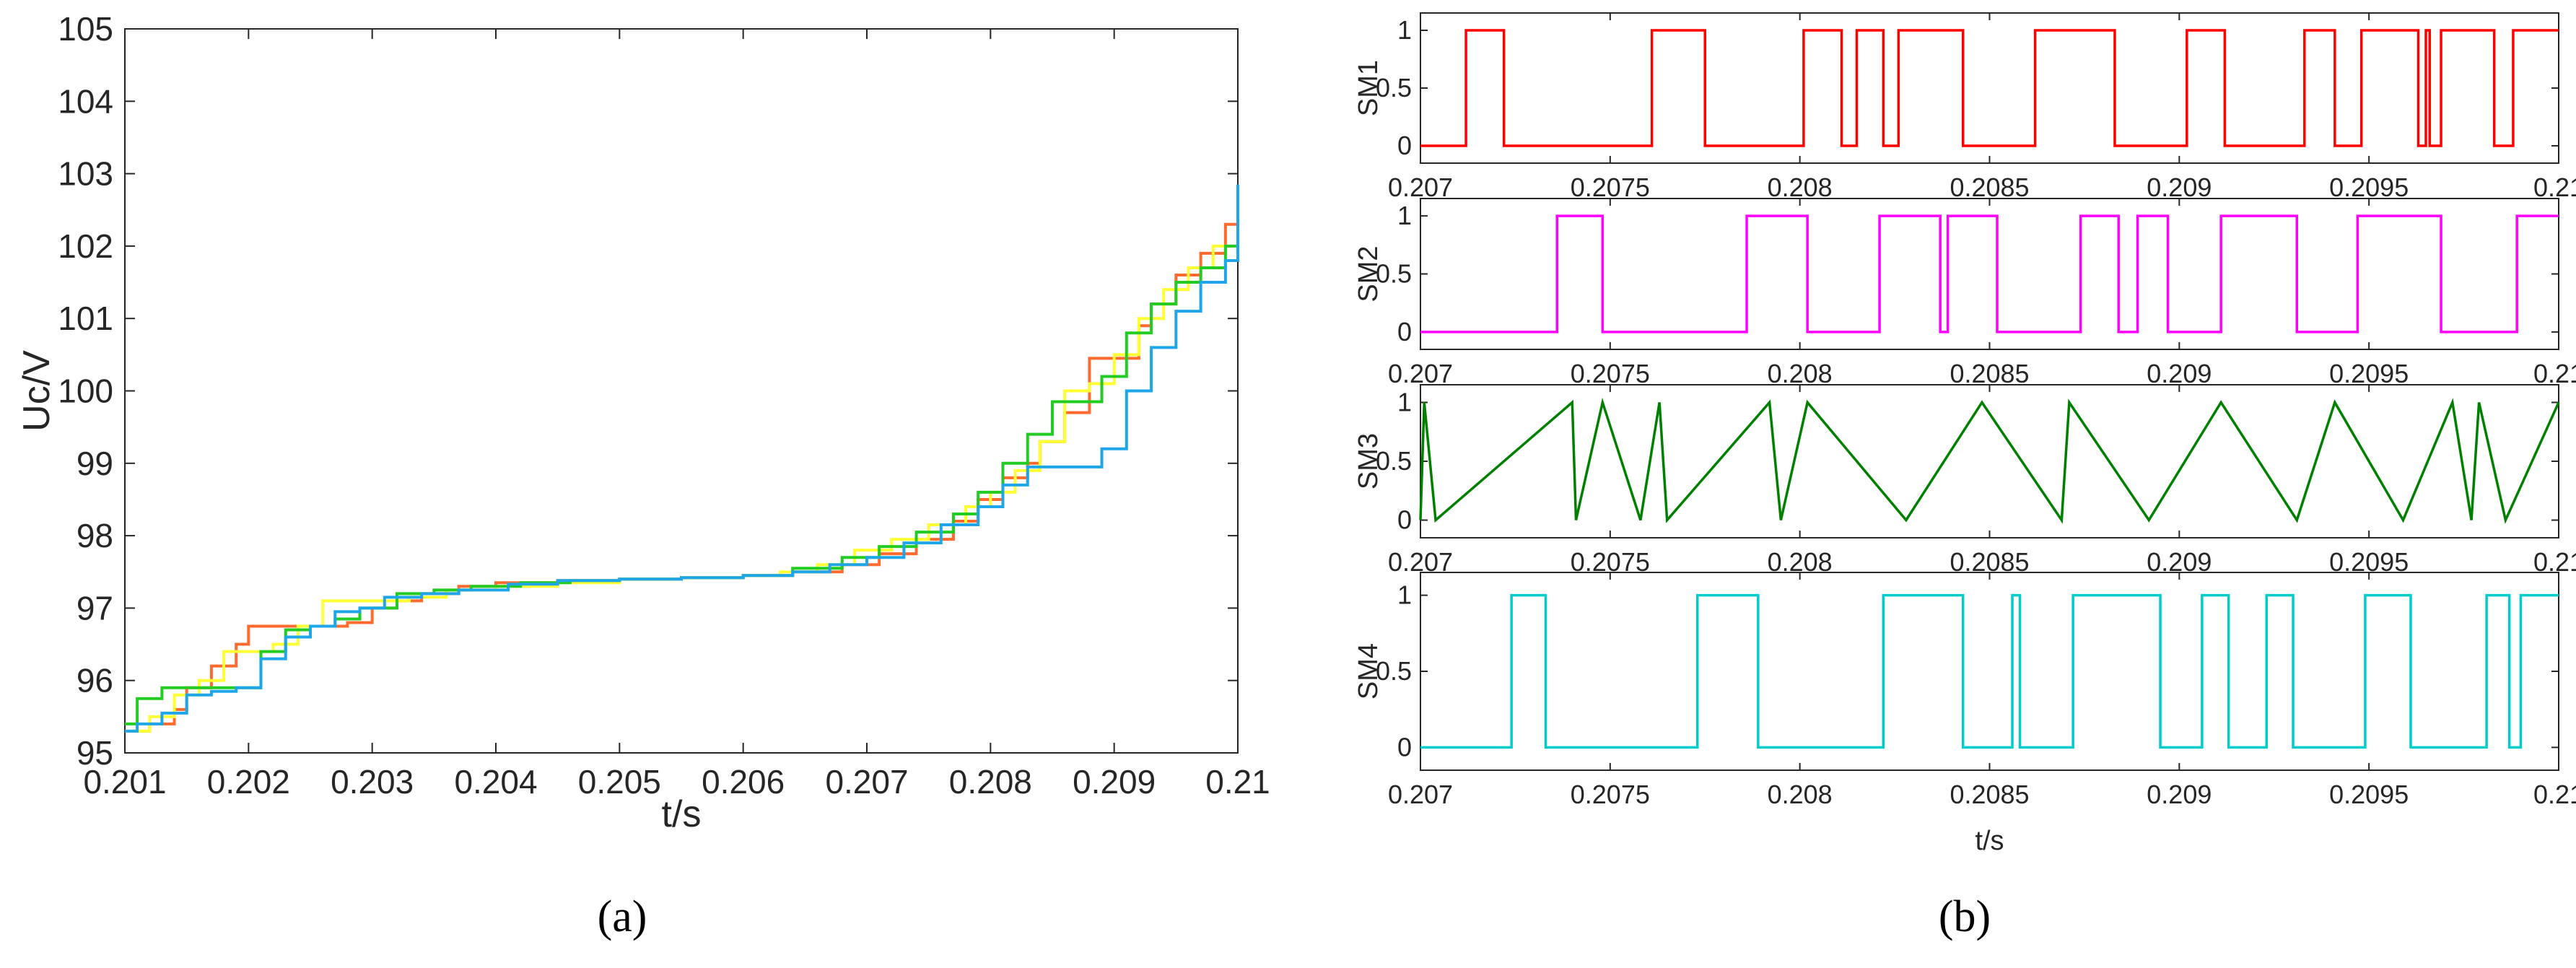 The width and height of the screenshot is (2576, 968). Describe the element at coordinates (124, 782) in the screenshot. I see `x-tick-label: 0.201` at that location.